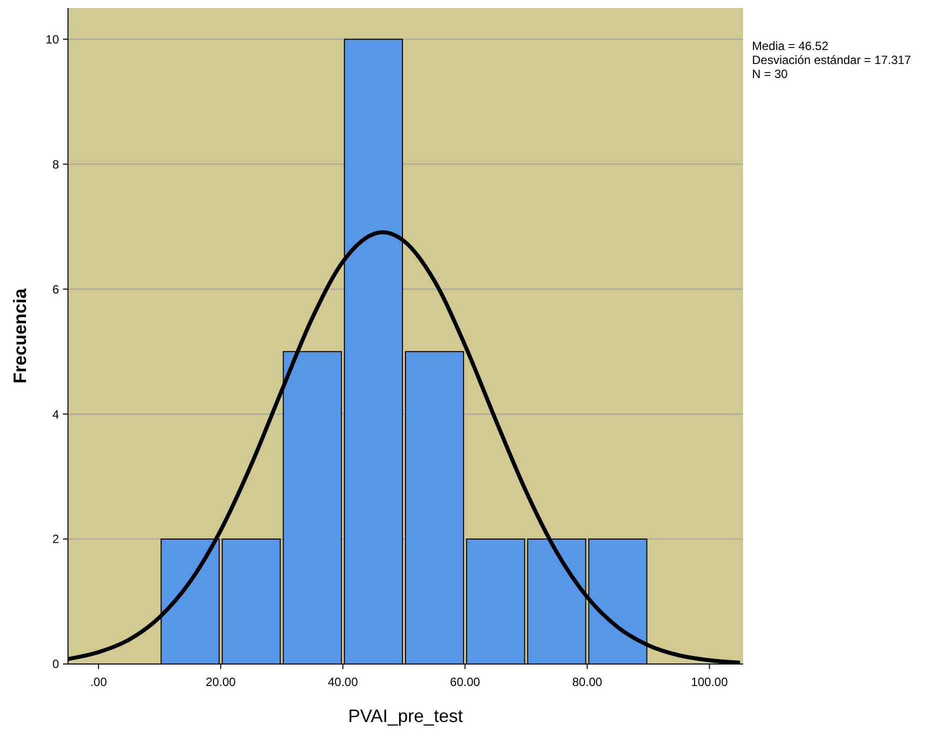 Image resolution: width=925 pixels, height=742 pixels. I want to click on y-tick-label: 10, so click(53, 39).